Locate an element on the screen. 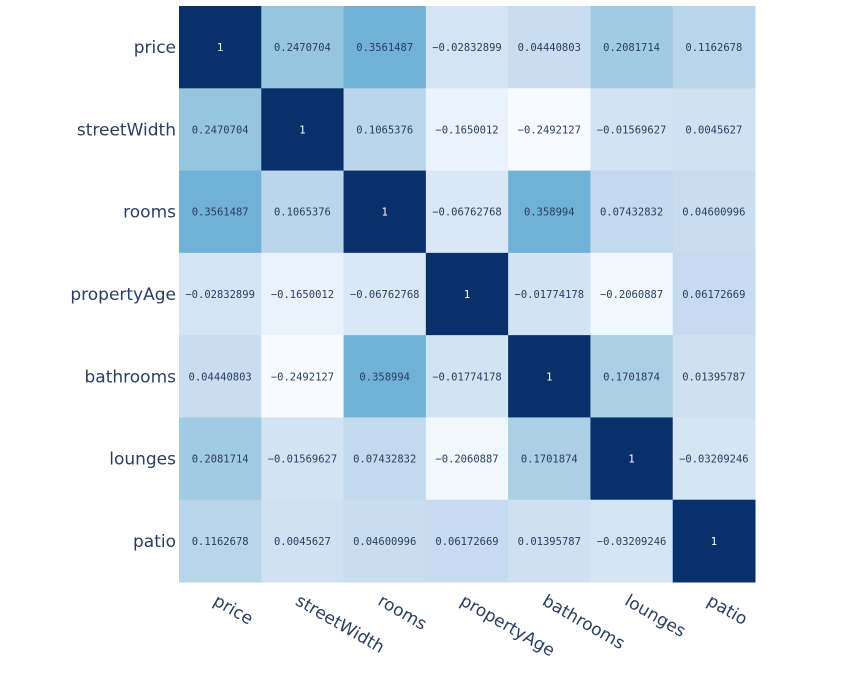  heatmap-cell-propertyAge-bathrooms is located at coordinates (549, 294).